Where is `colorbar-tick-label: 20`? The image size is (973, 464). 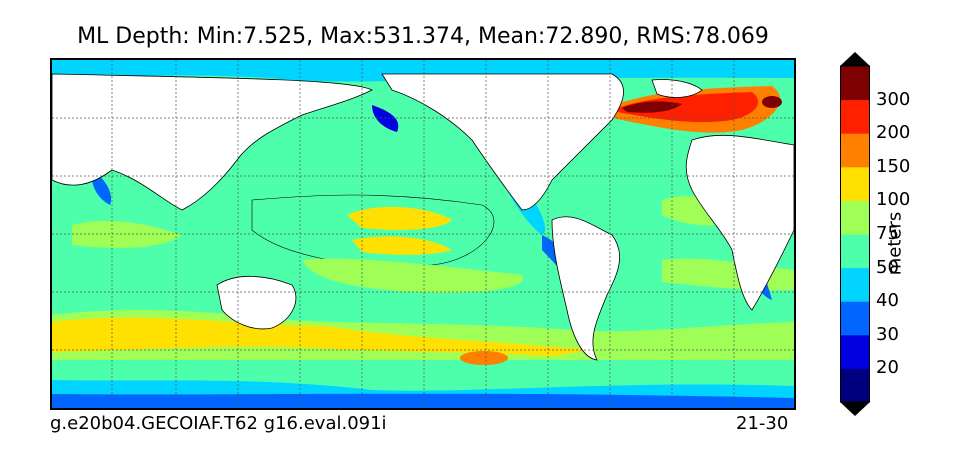 colorbar-tick-label: 20 is located at coordinates (887, 368).